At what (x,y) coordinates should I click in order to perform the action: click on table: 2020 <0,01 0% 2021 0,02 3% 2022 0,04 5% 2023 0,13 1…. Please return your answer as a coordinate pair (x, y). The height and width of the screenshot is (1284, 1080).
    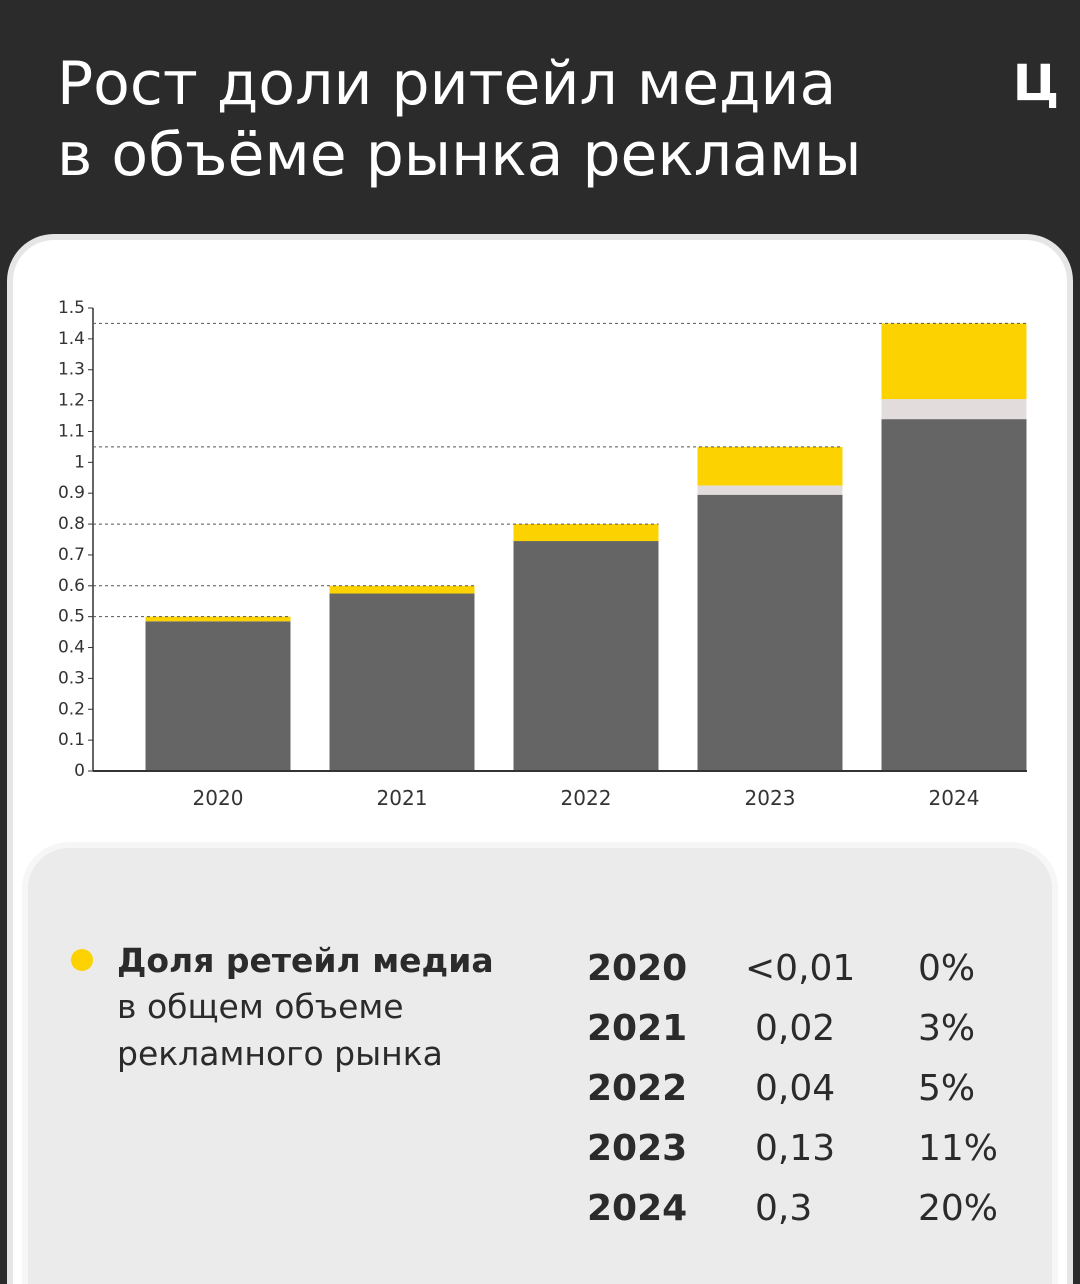
    Looking at the image, I should click on (792, 1088).